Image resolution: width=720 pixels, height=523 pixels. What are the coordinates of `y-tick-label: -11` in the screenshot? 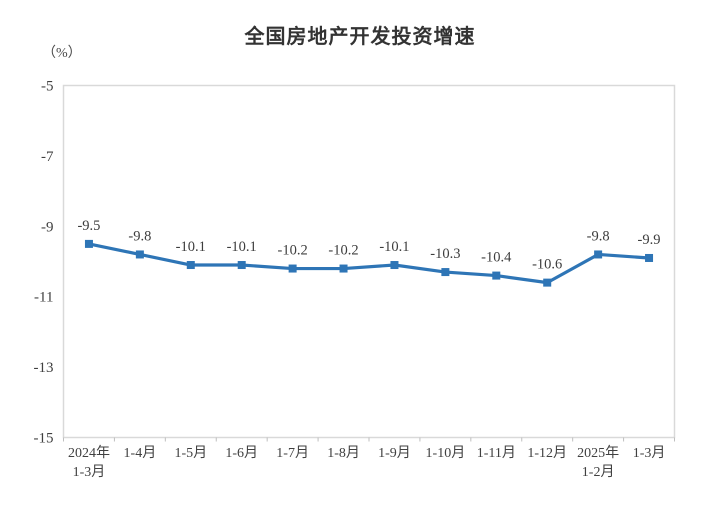 It's located at (43, 298).